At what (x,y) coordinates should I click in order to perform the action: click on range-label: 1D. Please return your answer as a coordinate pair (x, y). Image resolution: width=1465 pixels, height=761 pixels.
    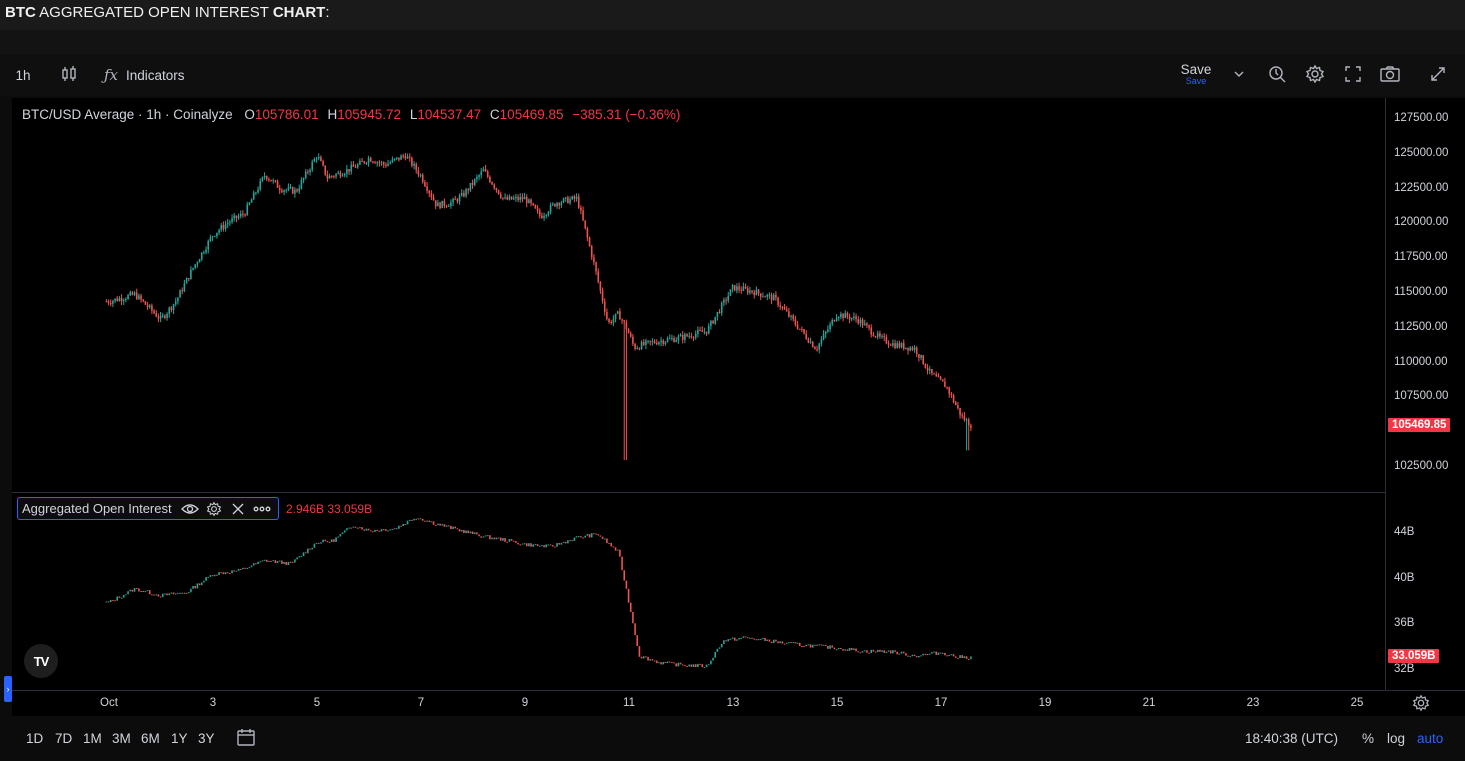
    Looking at the image, I should click on (35, 738).